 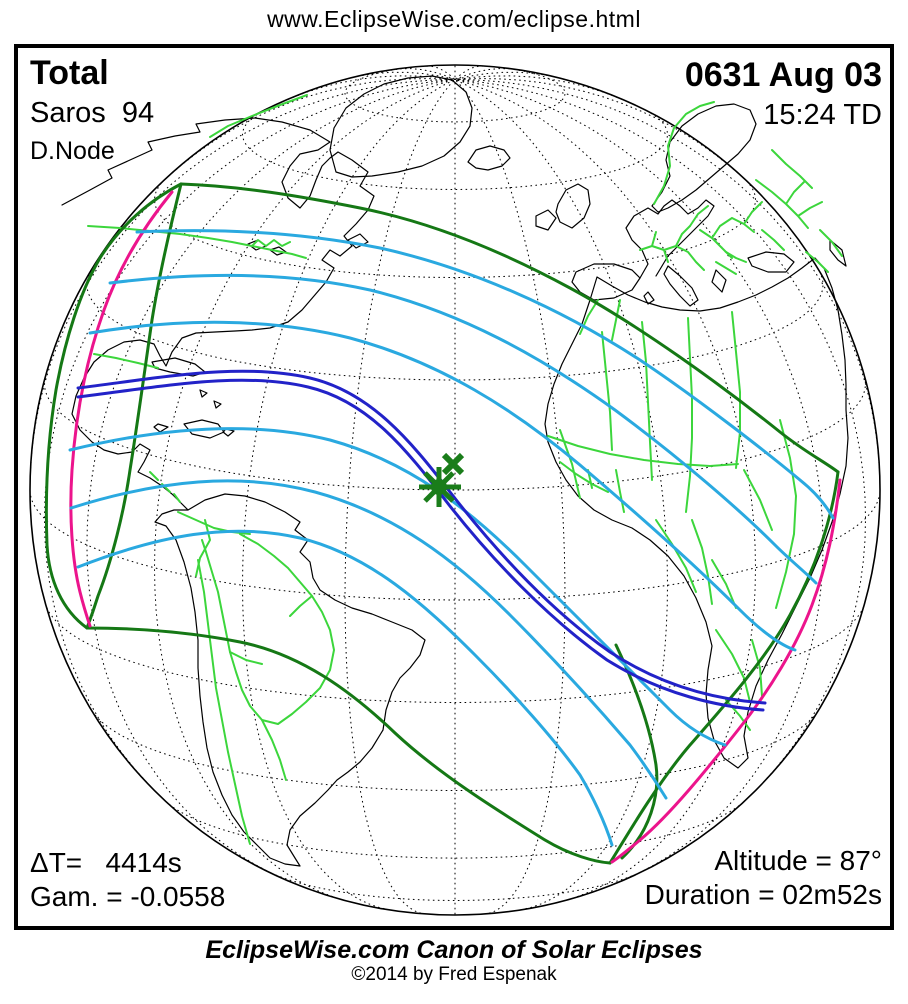 I want to click on sunset-maximum-curve, so click(x=726, y=671).